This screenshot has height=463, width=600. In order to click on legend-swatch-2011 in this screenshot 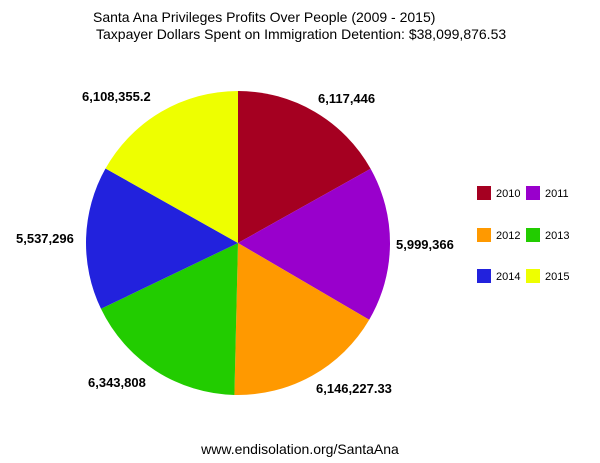, I will do `click(533, 193)`.